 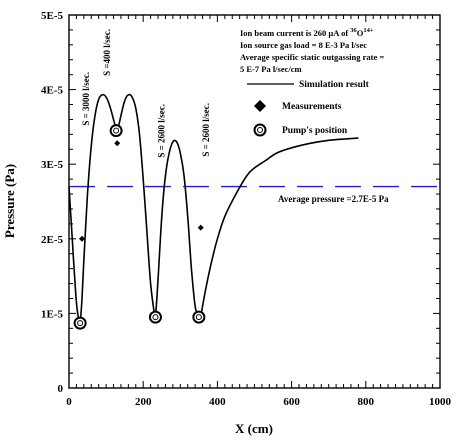 I want to click on annotation-line-1: Ion beam current is 260 µA of 36O14+, so click(x=307, y=32).